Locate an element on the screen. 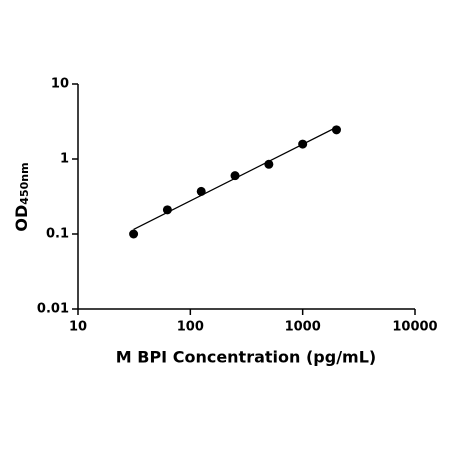  x-tick-label: 100 is located at coordinates (190, 327).